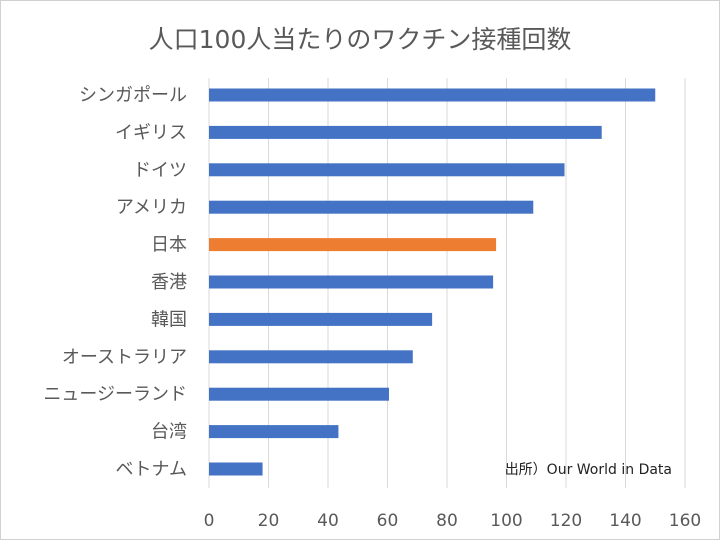 The height and width of the screenshot is (540, 720). Describe the element at coordinates (447, 521) in the screenshot. I see `x-tick-label: 80` at that location.